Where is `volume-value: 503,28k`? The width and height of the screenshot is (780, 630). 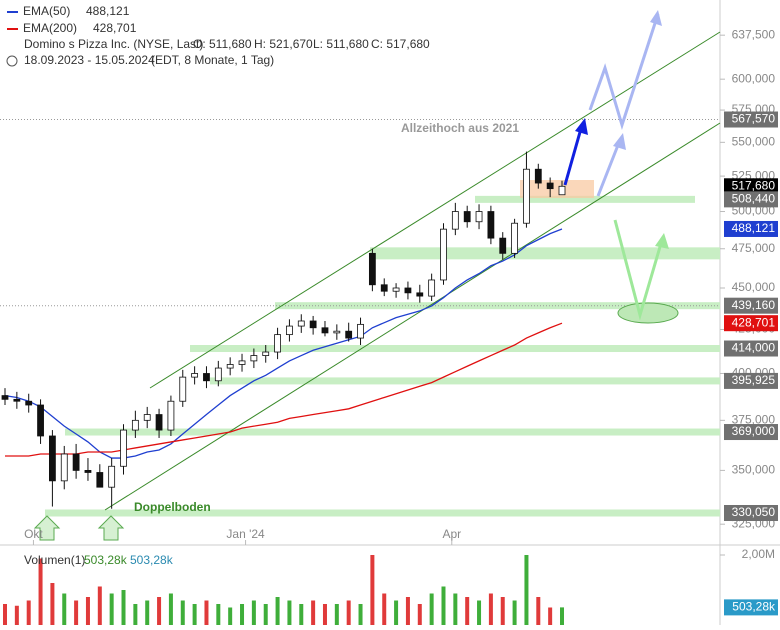 volume-value: 503,28k is located at coordinates (106, 560).